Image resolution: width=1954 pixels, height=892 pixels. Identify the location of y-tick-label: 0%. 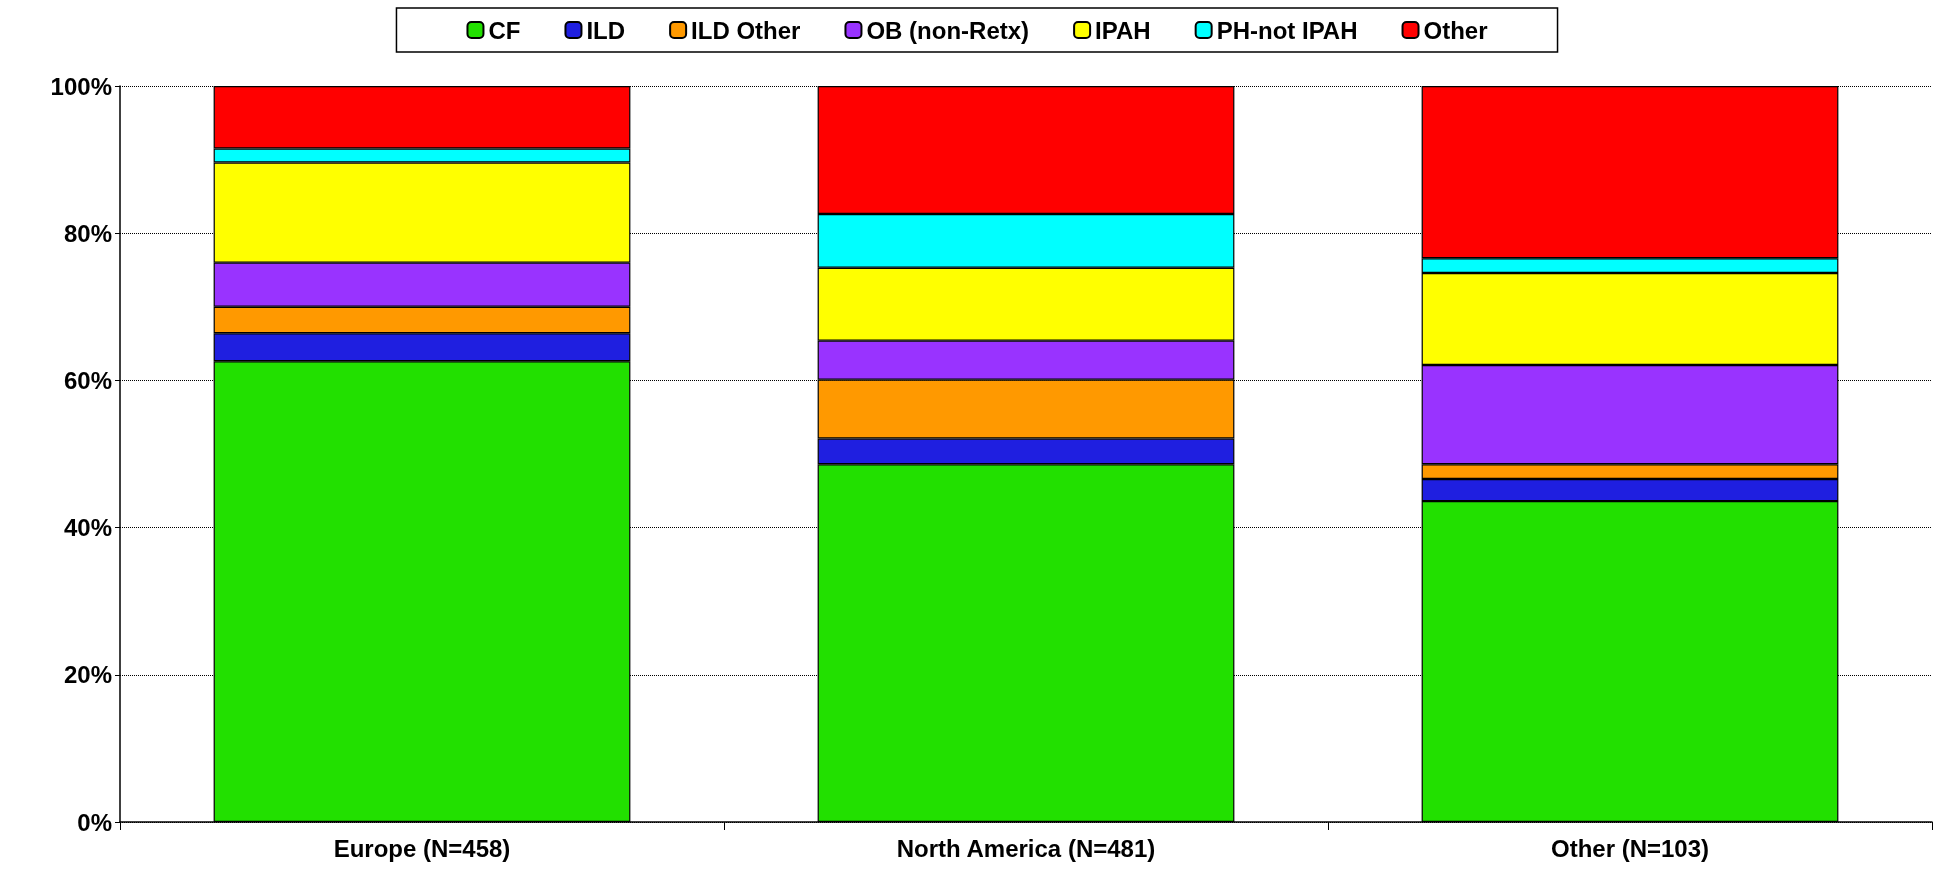
(94, 822).